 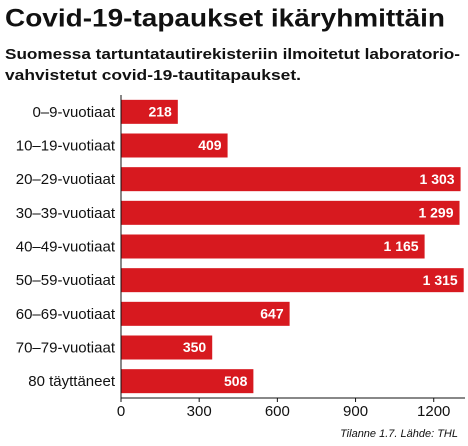 What do you see at coordinates (433, 411) in the screenshot?
I see `x-tick-label: 1200` at bounding box center [433, 411].